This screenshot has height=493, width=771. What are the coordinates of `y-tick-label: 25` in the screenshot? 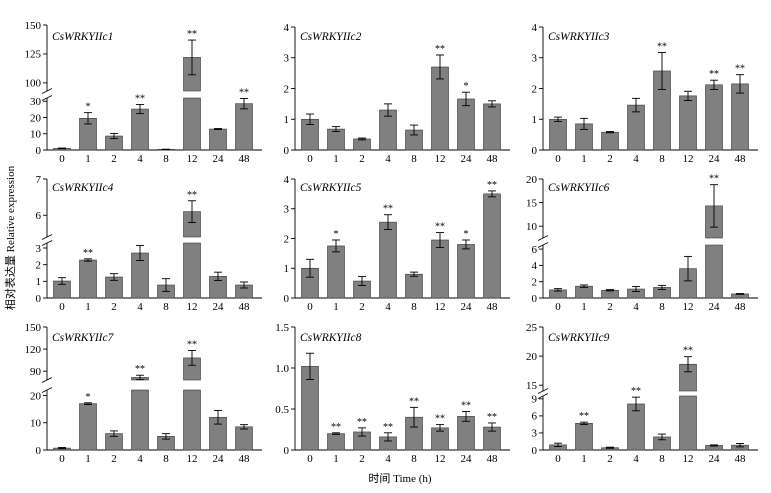 It's located at (532, 328).